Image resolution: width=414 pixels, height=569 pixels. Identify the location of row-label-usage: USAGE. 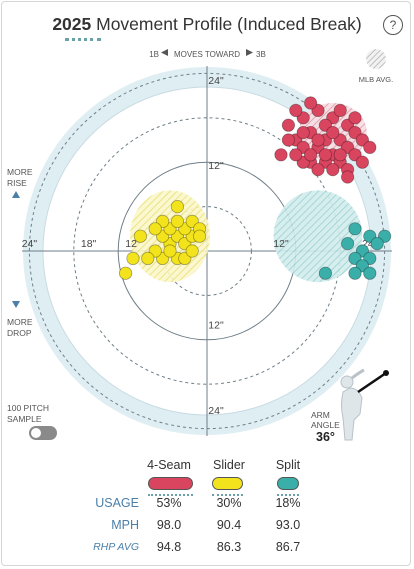
(117, 503).